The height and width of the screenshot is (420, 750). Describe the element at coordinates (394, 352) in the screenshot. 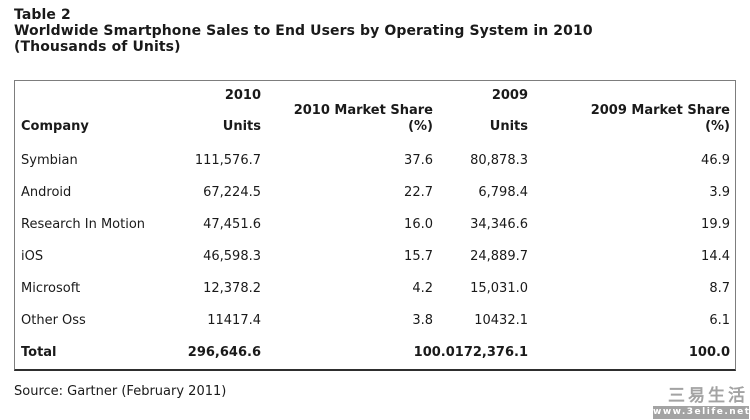

I see `total-merged-share2010-units2009: 100.0 172,376.1` at that location.